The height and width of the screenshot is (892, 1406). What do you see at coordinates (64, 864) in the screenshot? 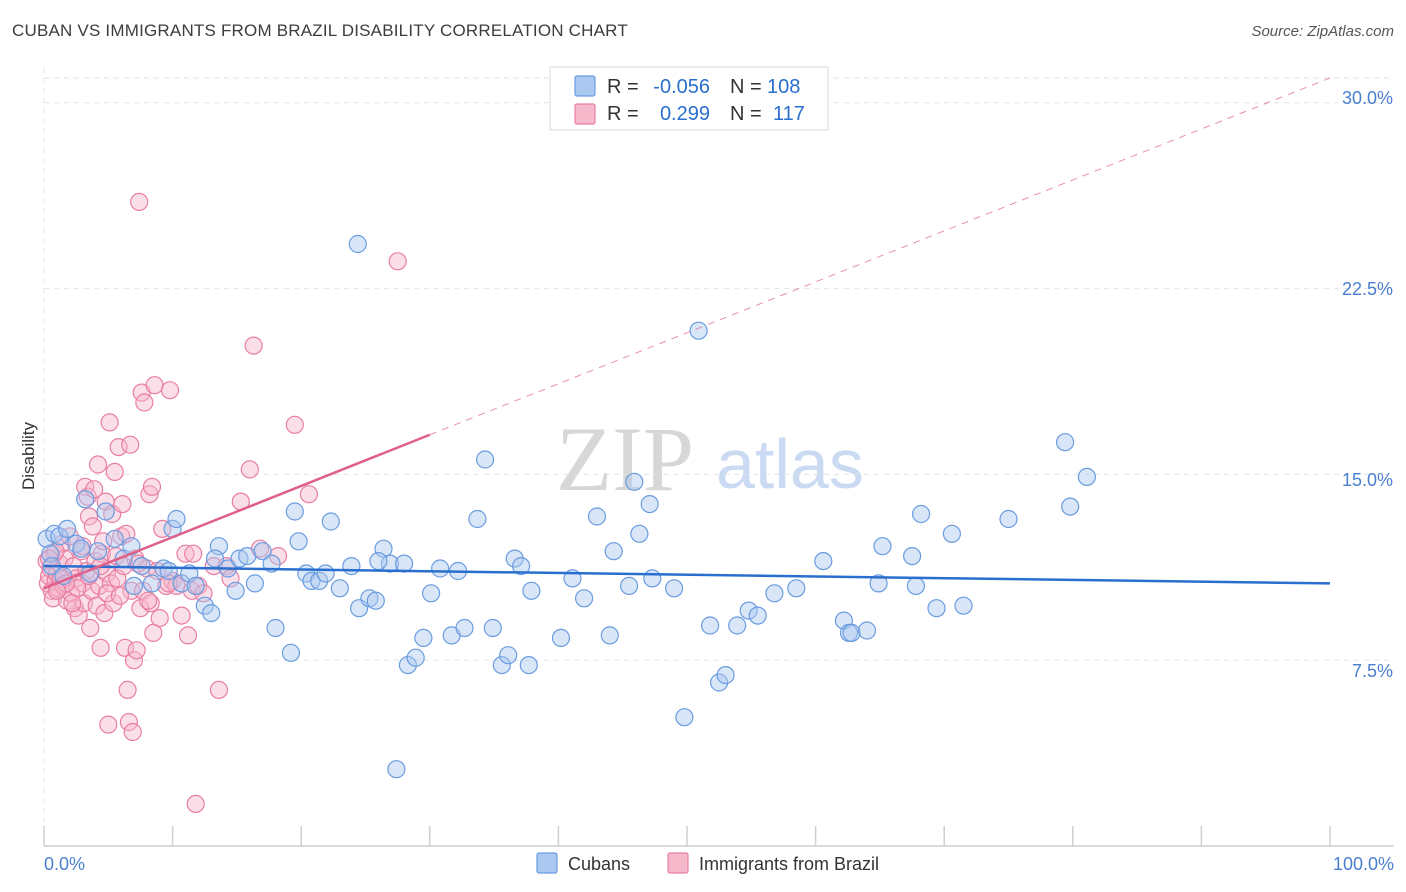
I see `x-tick-label-min: 0.0%` at bounding box center [64, 864].